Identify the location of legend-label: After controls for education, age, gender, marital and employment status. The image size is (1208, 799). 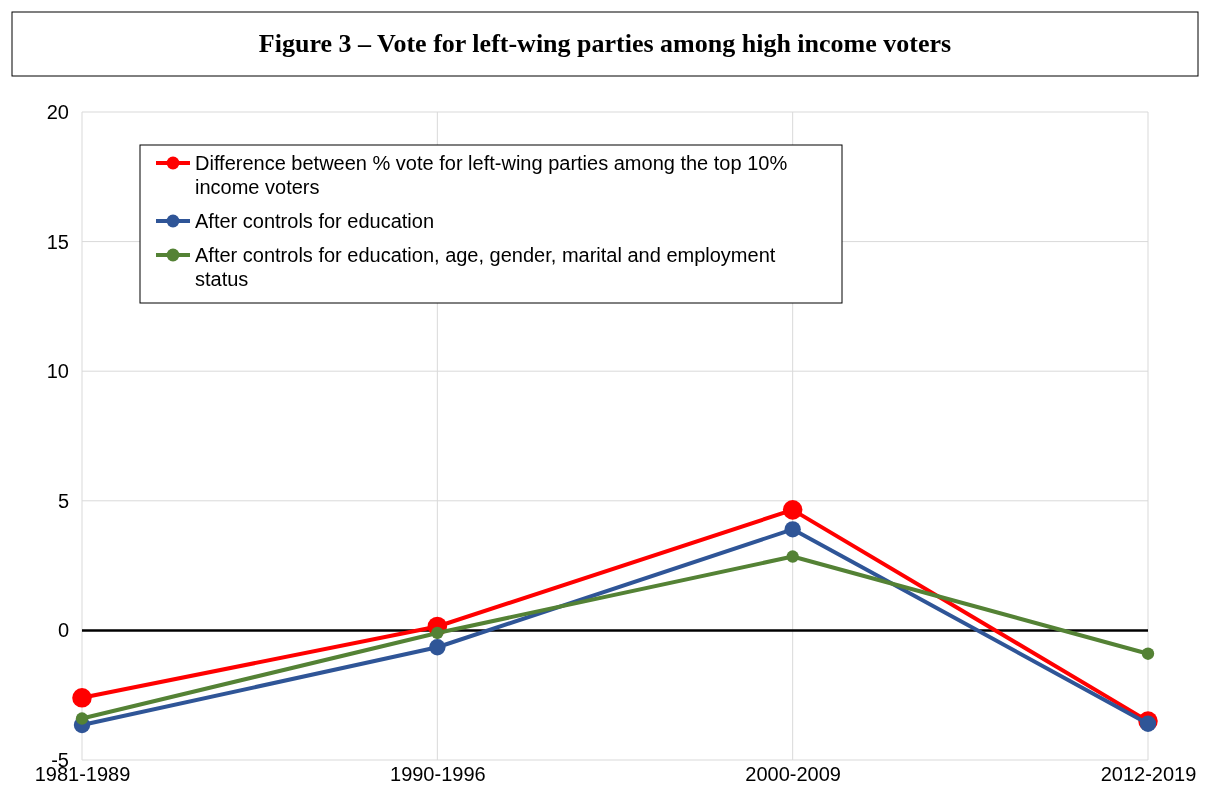
(485, 267).